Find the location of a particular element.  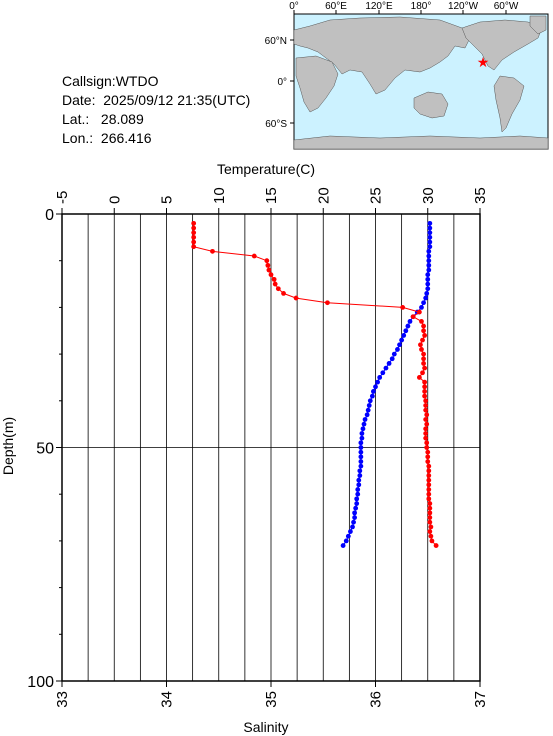

latitude-row: Lat.: 28.089 is located at coordinates (156, 119).